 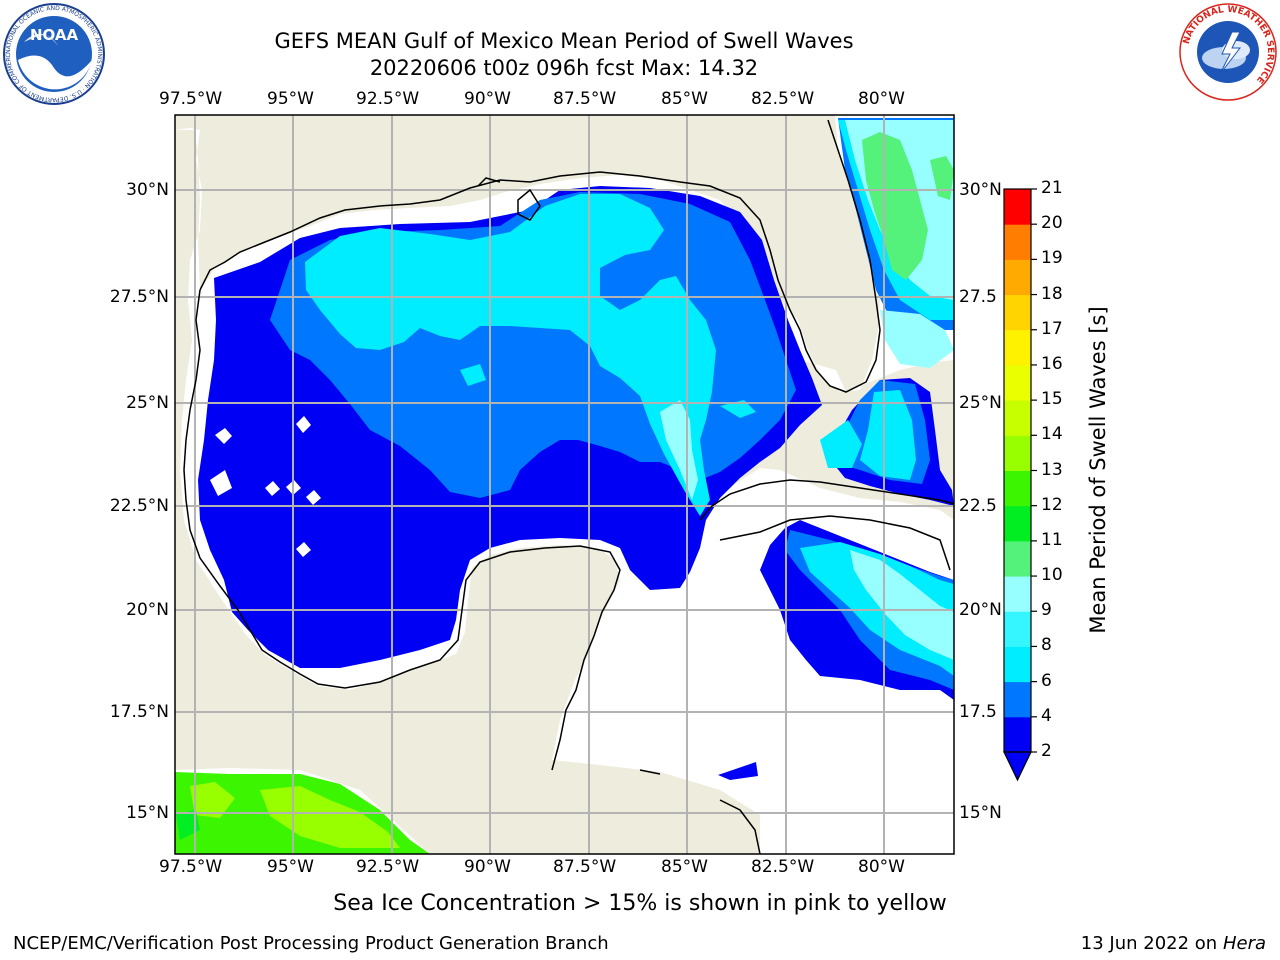 I want to click on map-subtitle: 20220606 t00z 096h fcst Max: 14.32, so click(x=564, y=68).